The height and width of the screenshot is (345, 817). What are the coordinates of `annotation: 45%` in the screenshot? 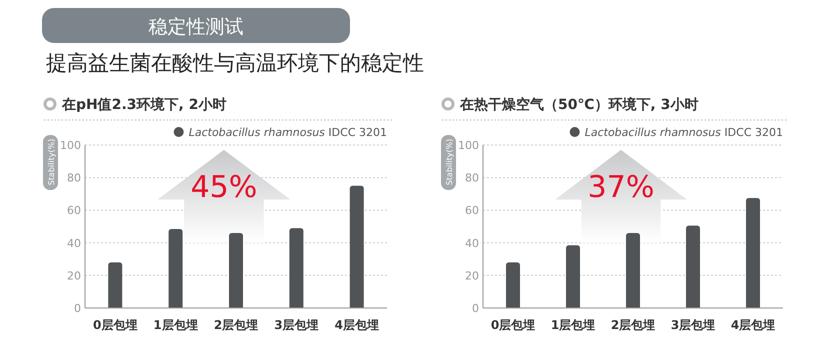 It's located at (224, 188).